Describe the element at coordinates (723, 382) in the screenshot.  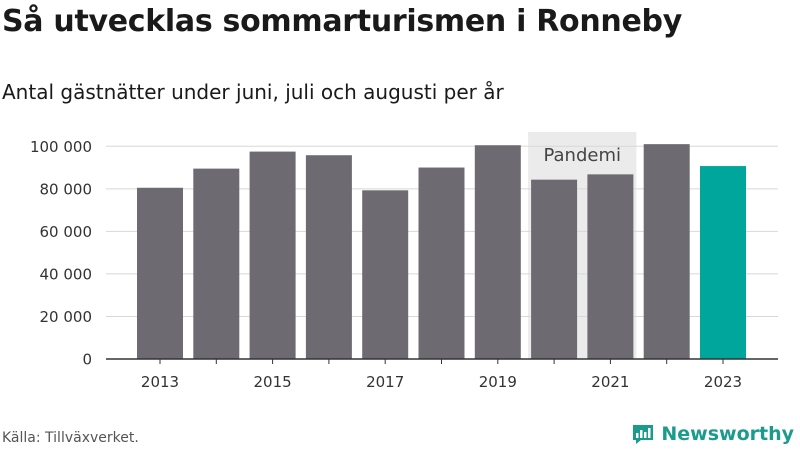
I see `x-tick-label: 2023` at that location.